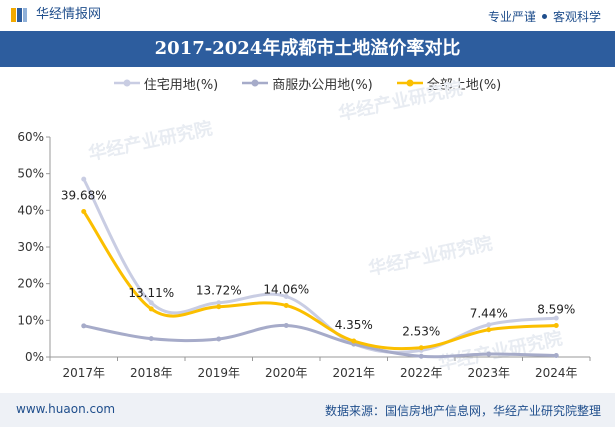  Describe the element at coordinates (218, 373) in the screenshot. I see `x-tick-label-2: 2019年` at that location.